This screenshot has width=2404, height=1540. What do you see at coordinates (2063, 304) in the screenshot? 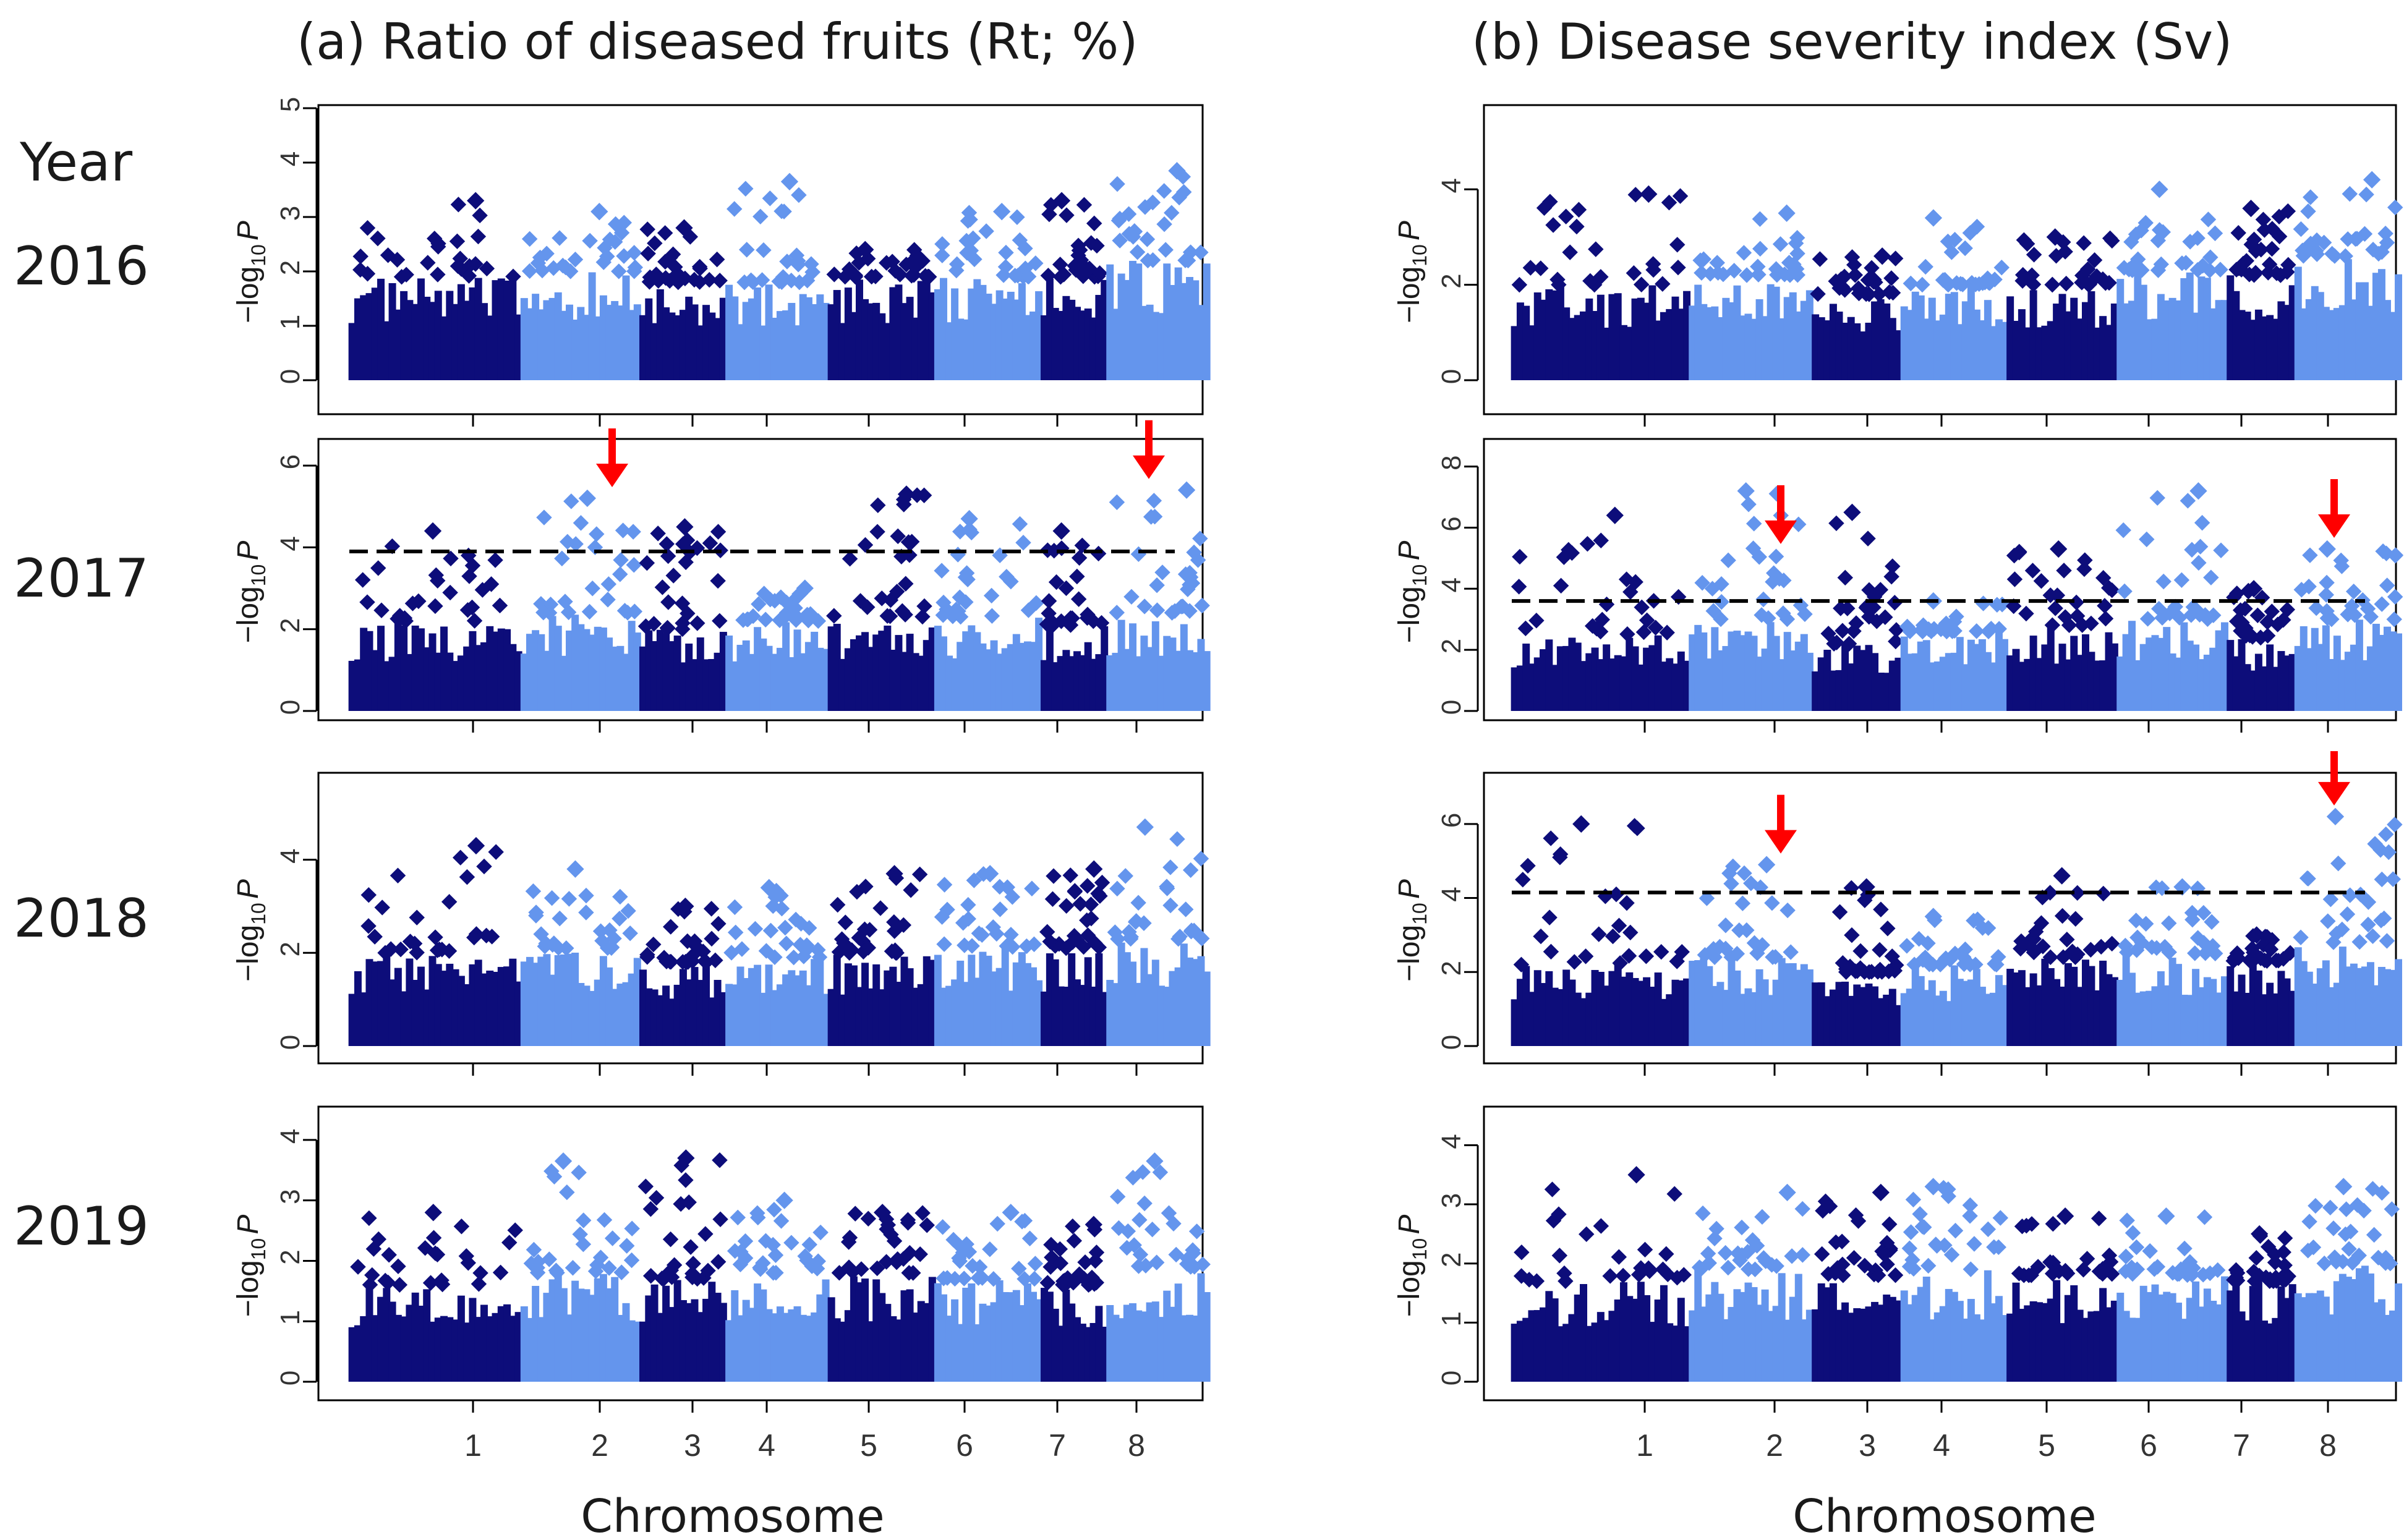
I see `chromosome-5-points` at bounding box center [2063, 304].